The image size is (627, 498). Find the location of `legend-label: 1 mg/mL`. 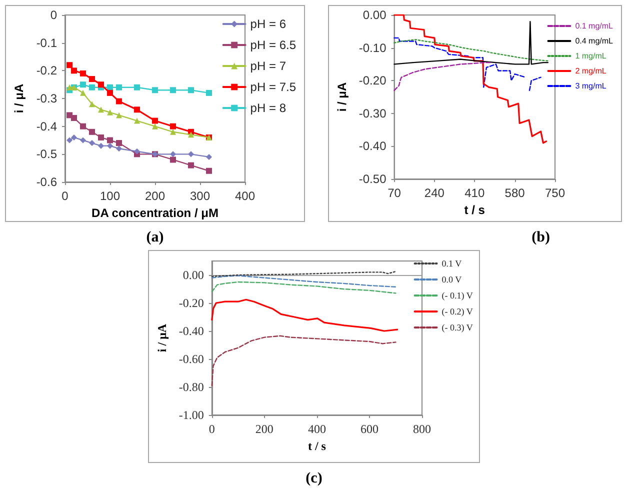

legend-label: 1 mg/mL is located at coordinates (591, 56).